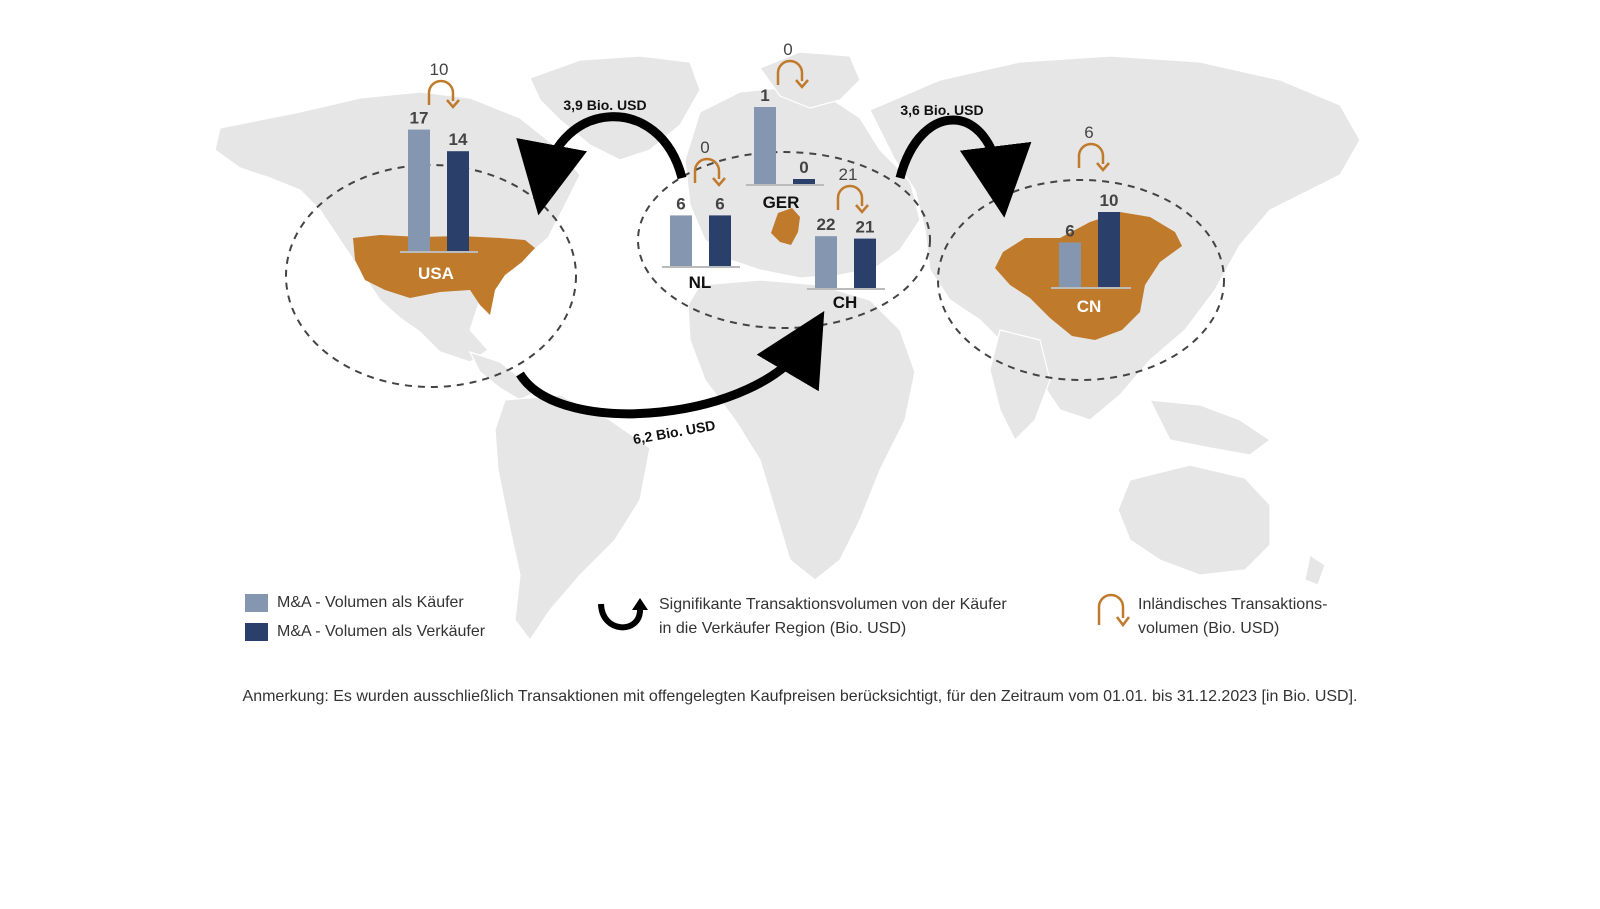 This screenshot has height=909, width=1600. What do you see at coordinates (865, 227) in the screenshot?
I see `ch-seller-value: 21` at bounding box center [865, 227].